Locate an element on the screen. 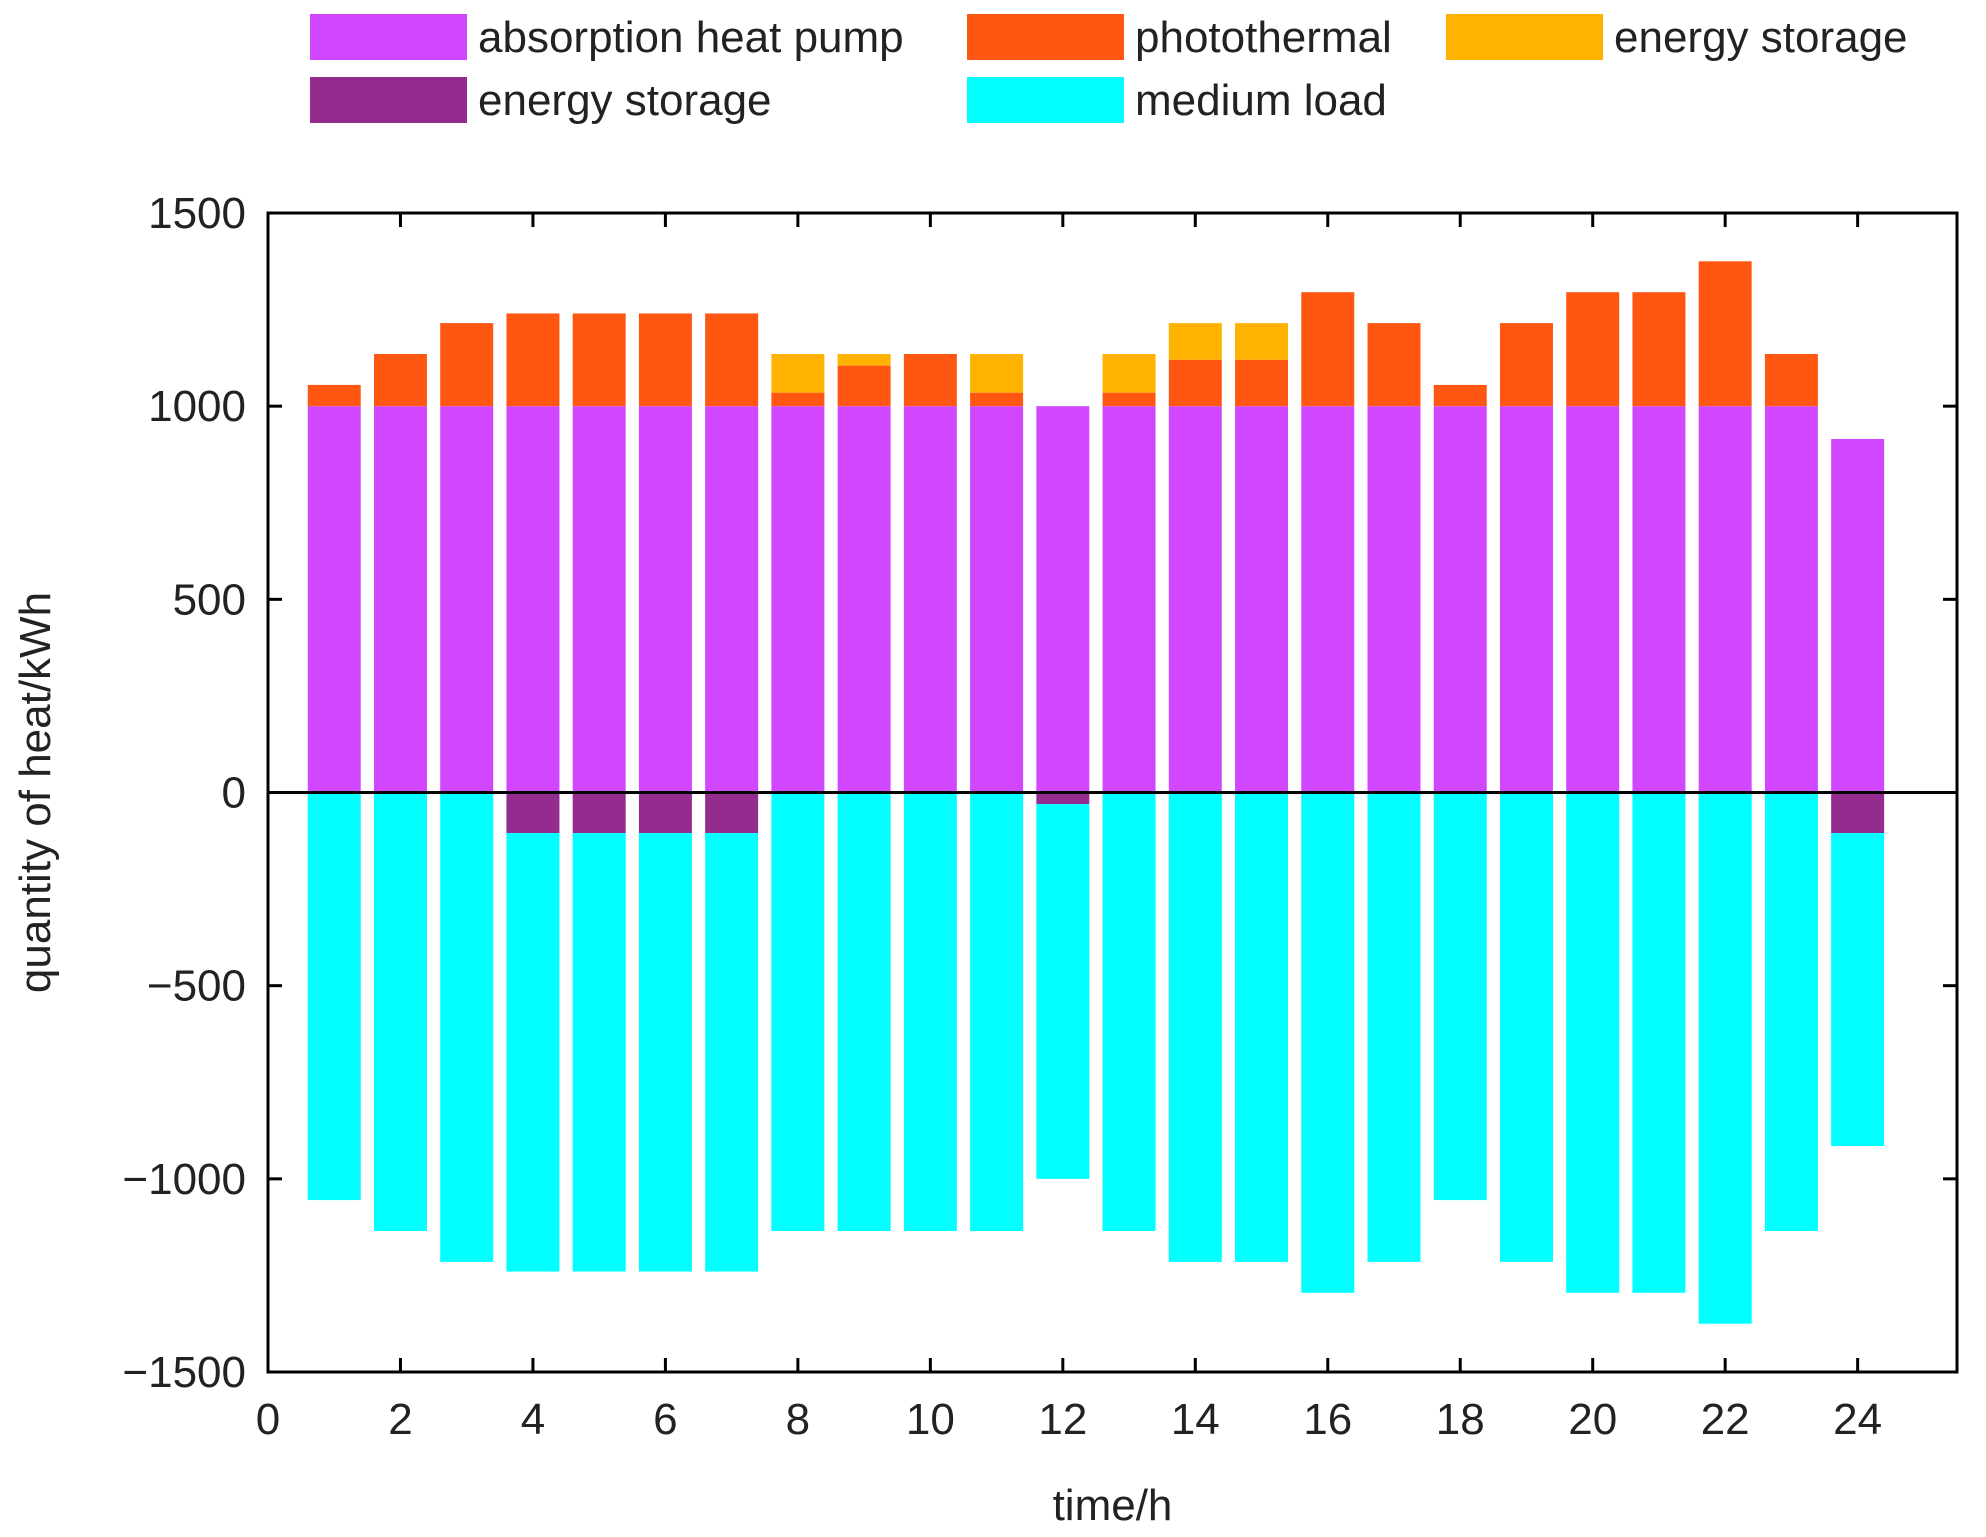  bar-series4-t12 is located at coordinates (1063, 991).